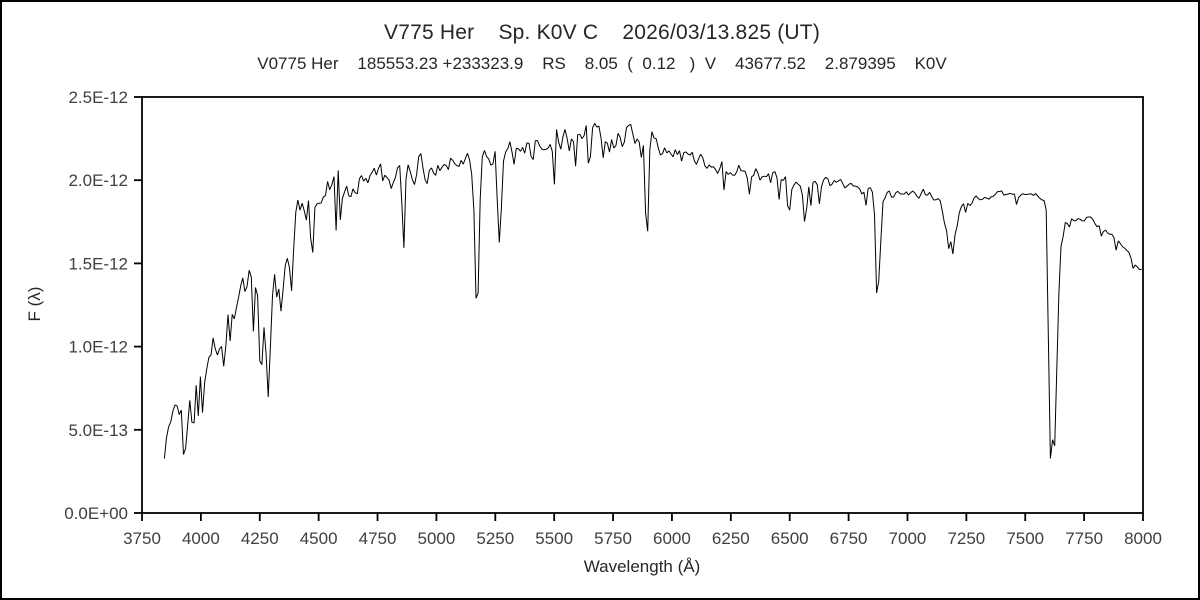 The width and height of the screenshot is (1200, 600). I want to click on x-tick-label: 4750, so click(378, 538).